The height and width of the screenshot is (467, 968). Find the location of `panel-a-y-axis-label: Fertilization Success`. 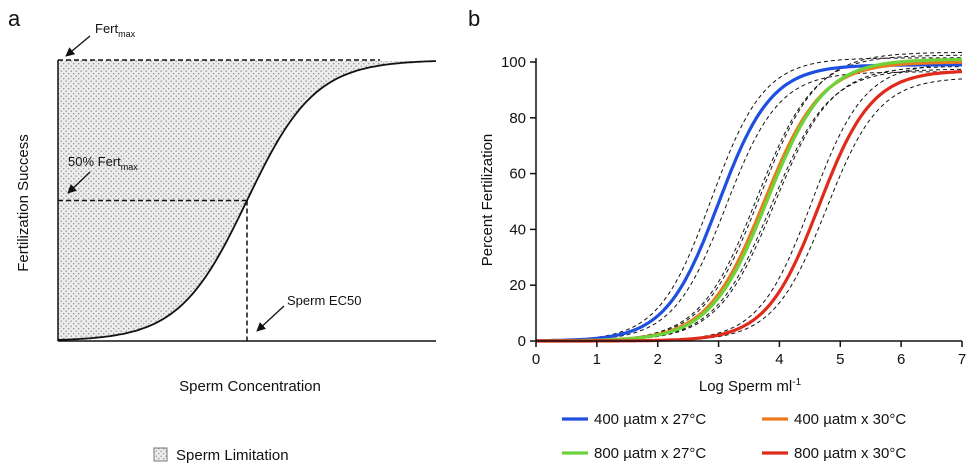

panel-a-y-axis-label: Fertilization Success is located at coordinates (23, 203).